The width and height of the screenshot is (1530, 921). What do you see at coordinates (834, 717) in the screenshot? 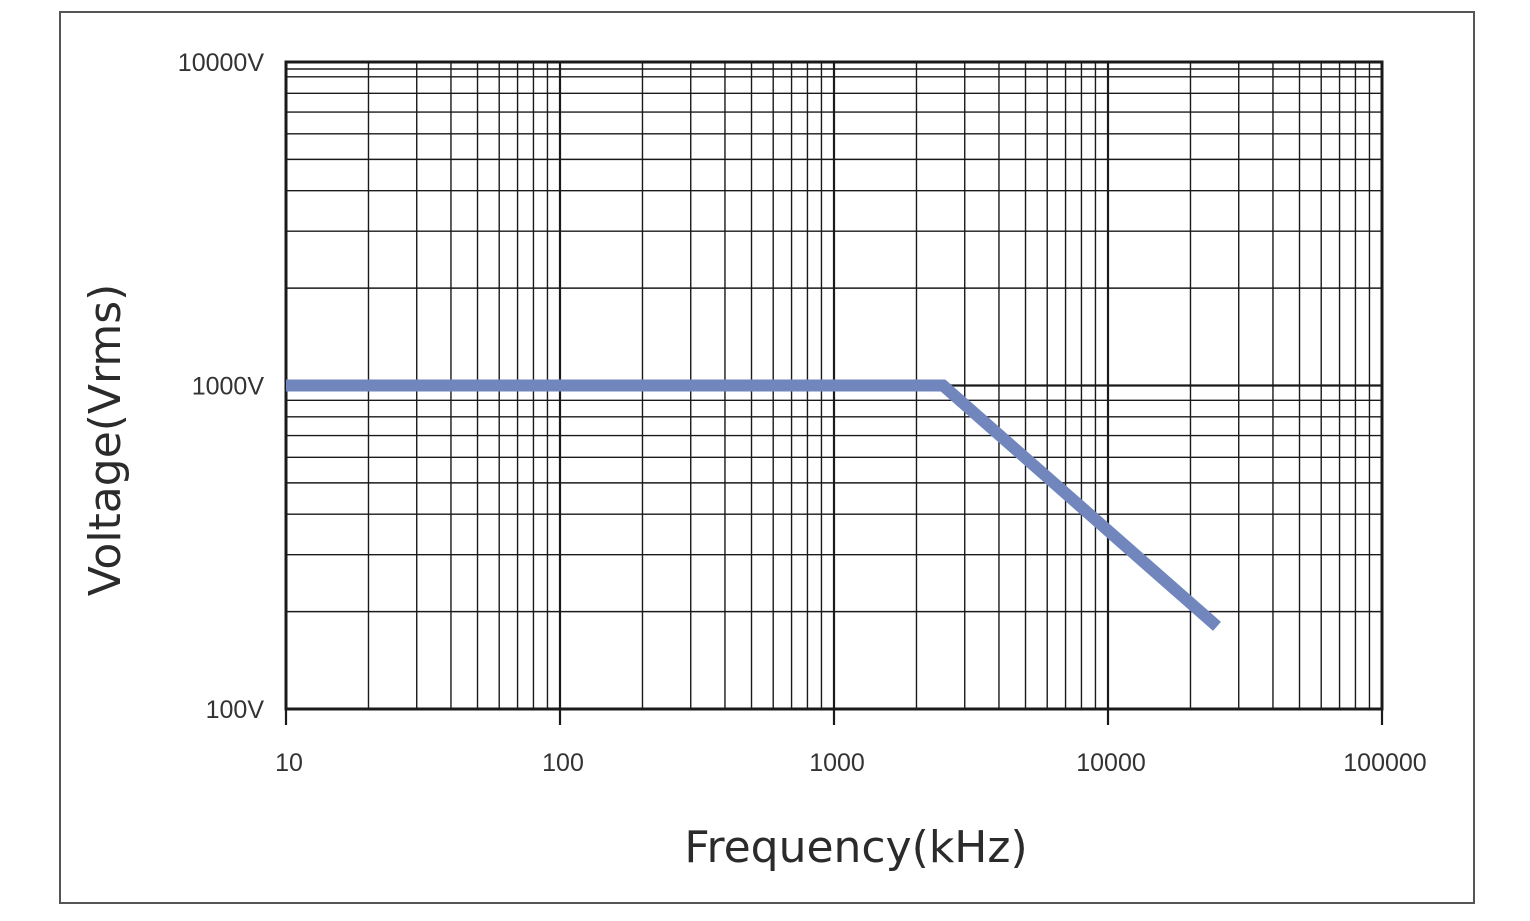
I see `x-axis-ticks` at bounding box center [834, 717].